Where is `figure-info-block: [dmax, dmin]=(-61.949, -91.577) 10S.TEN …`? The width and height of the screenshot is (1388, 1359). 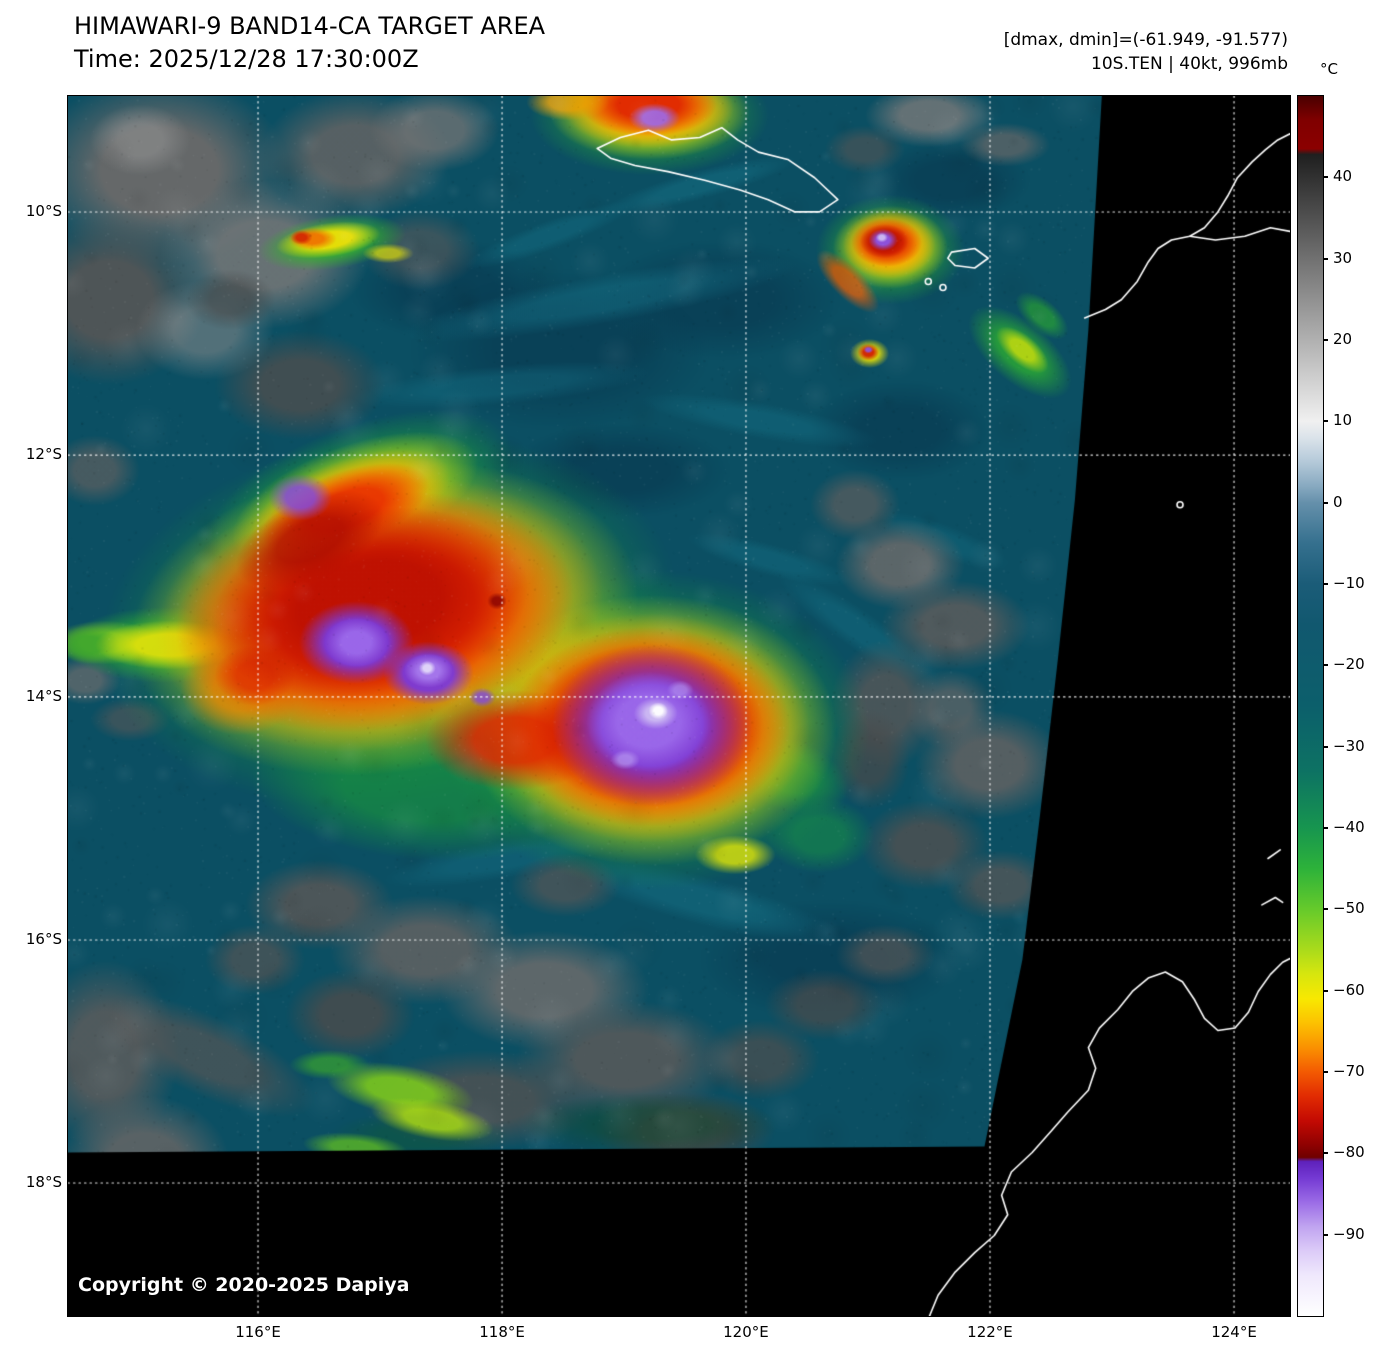 figure-info-block: [dmax, dmin]=(-61.949, -91.577) 10S.TEN … is located at coordinates (1146, 52).